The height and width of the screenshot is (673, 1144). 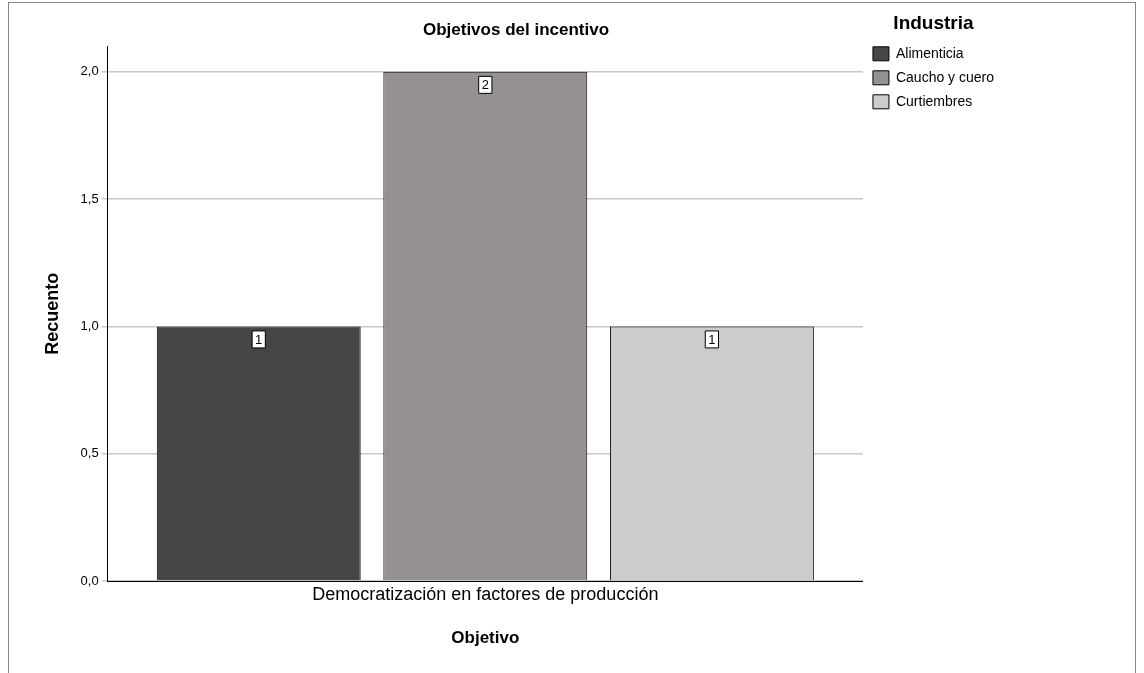 What do you see at coordinates (89, 71) in the screenshot?
I see `y-tick-label: 2,0` at bounding box center [89, 71].